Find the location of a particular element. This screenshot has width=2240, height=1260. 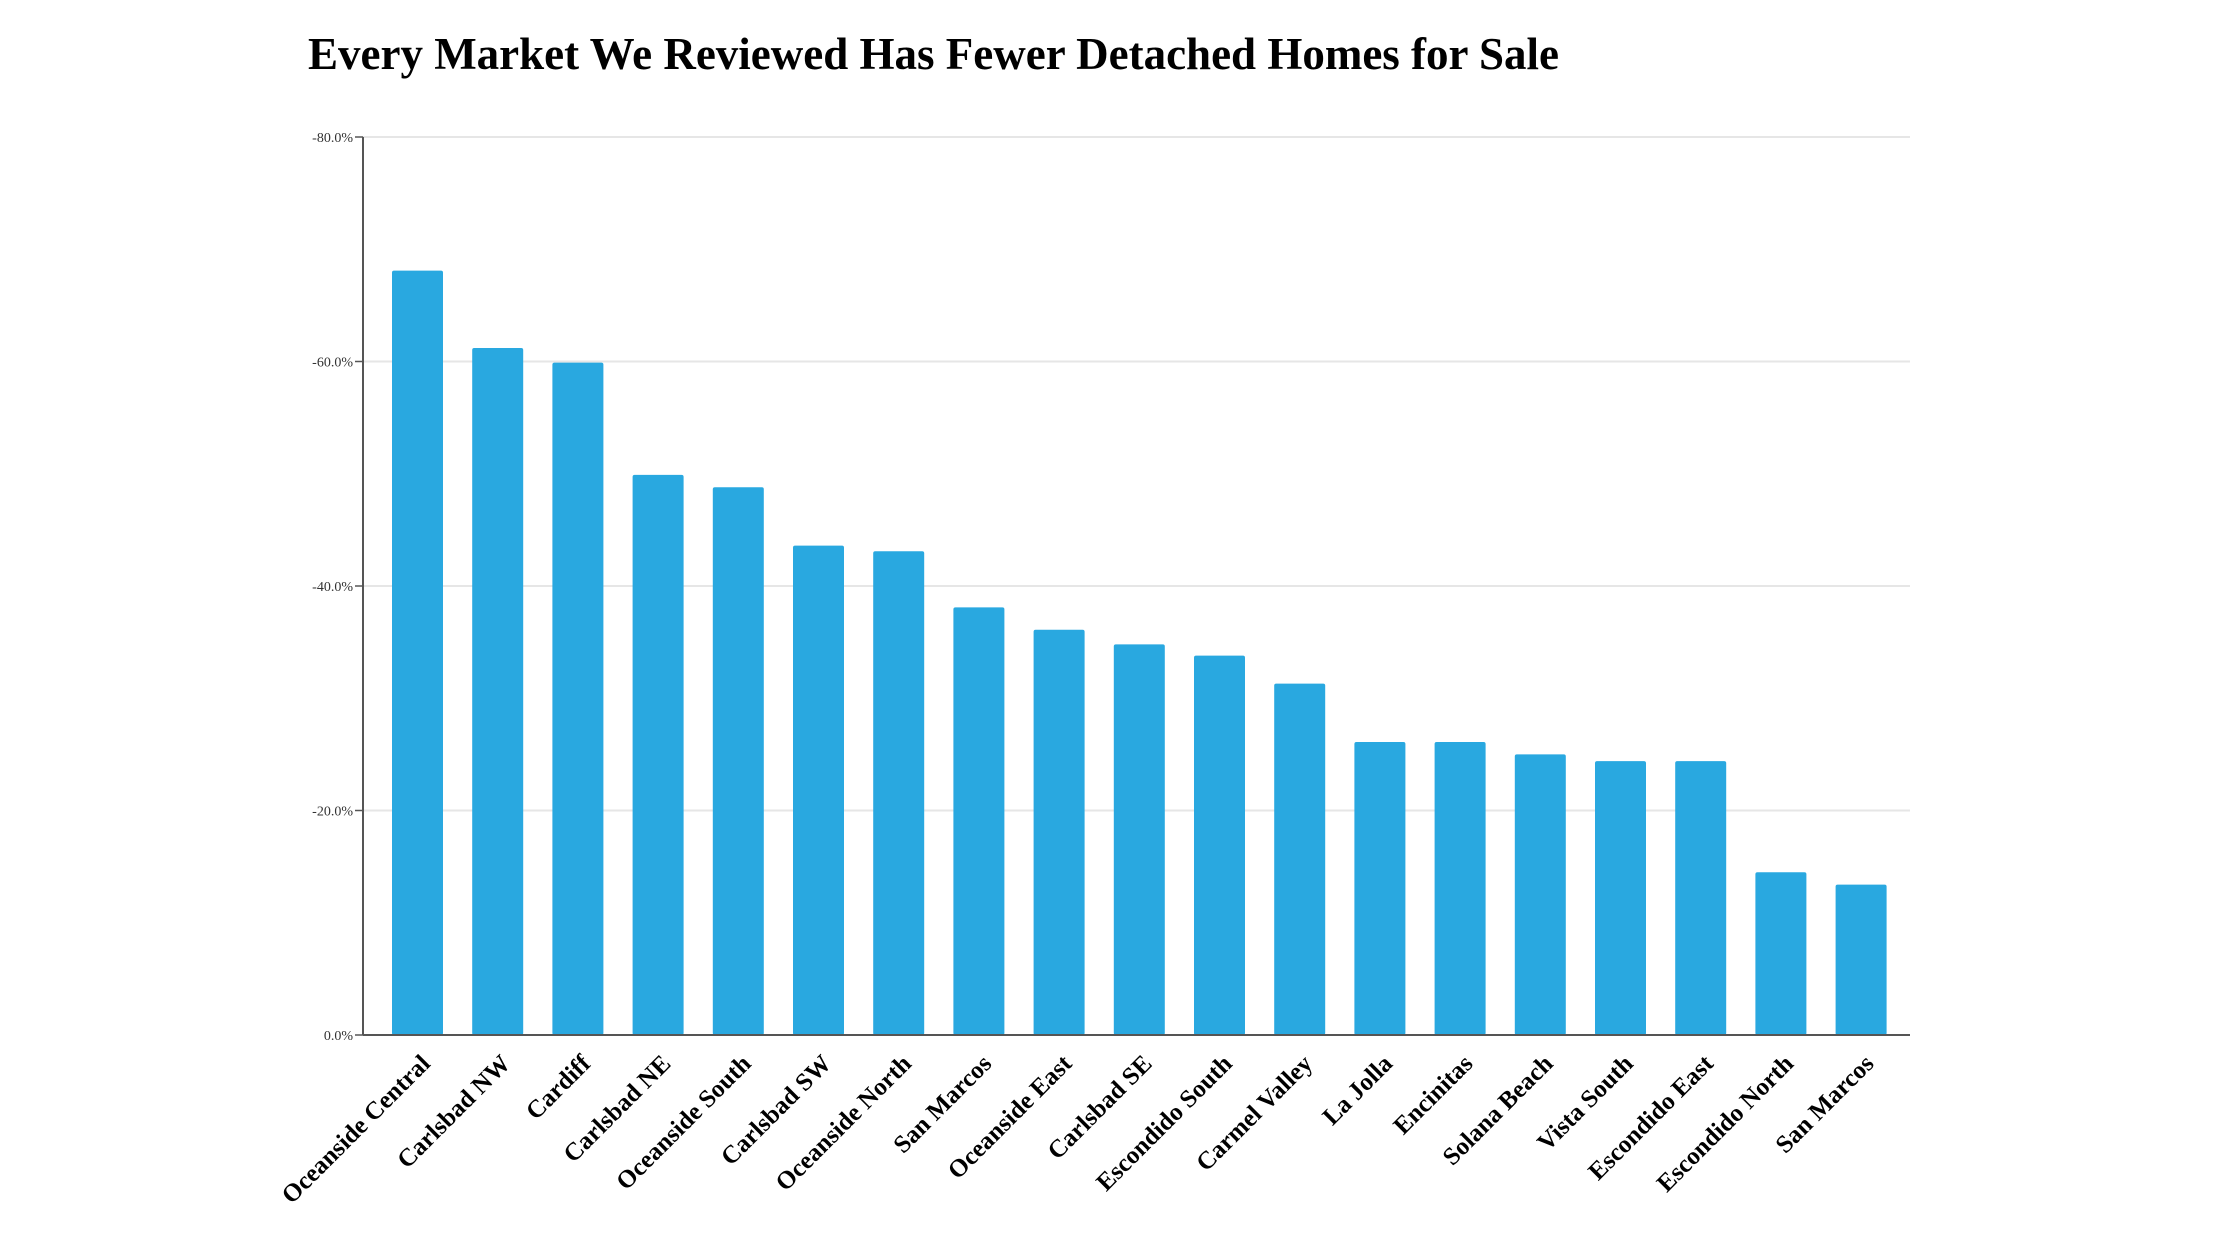

x-tick-label: Oceanside North is located at coordinates (844, 1123).